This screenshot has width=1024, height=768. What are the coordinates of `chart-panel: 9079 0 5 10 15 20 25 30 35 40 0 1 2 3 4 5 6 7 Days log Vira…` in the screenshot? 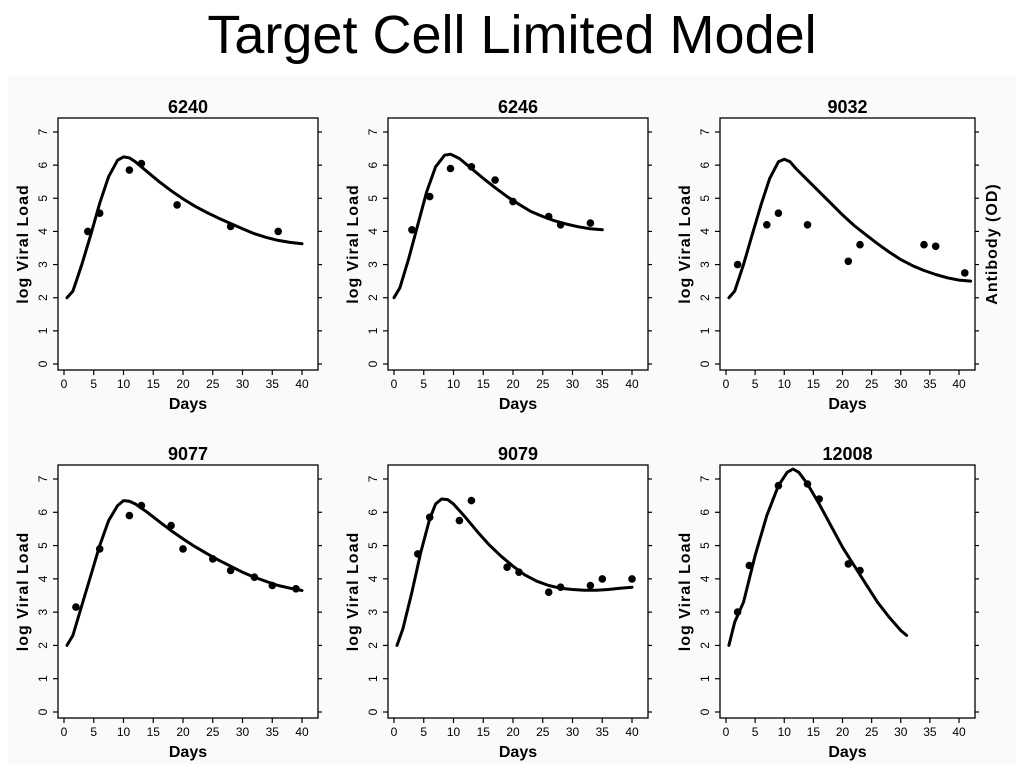 It's located at (498, 602).